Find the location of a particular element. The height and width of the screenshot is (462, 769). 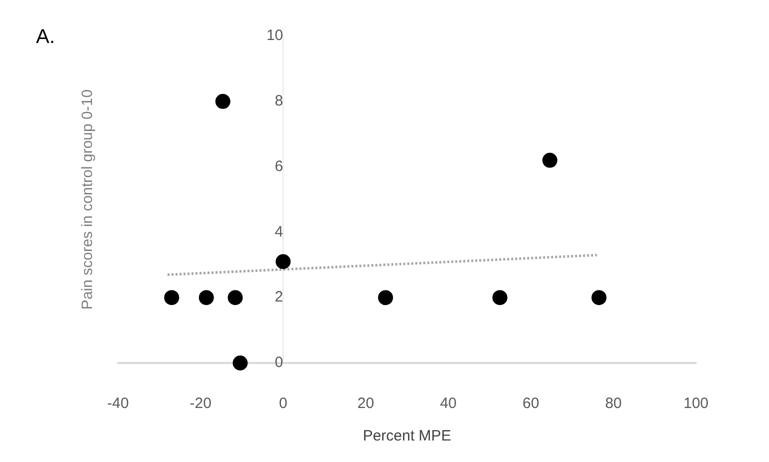

y-tick-label: 2 is located at coordinates (279, 297).